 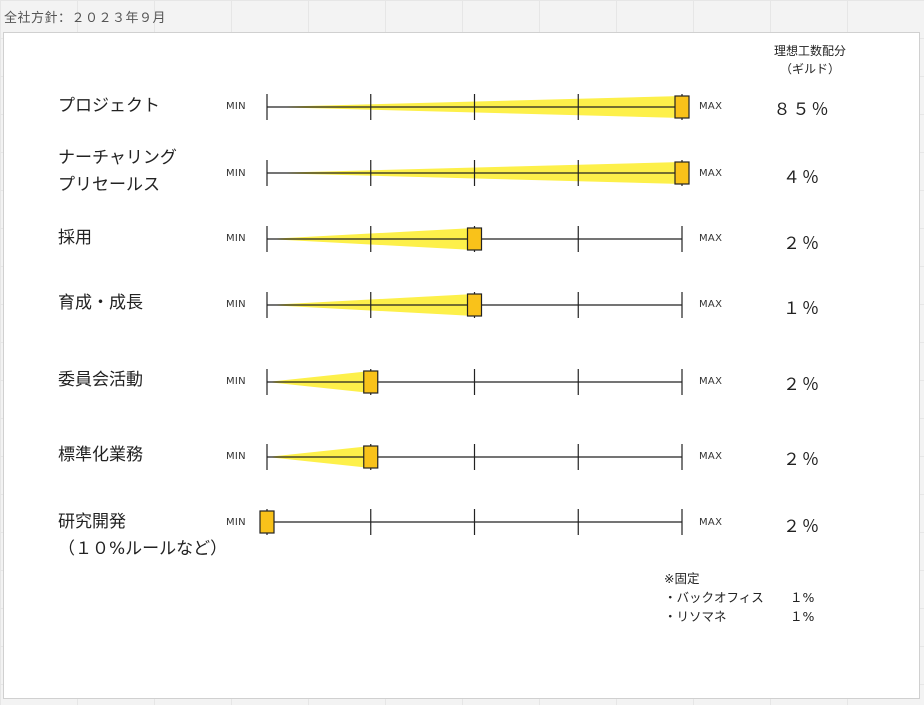 I want to click on column-header: 理想工数配分 （ギルド）, so click(x=810, y=60).